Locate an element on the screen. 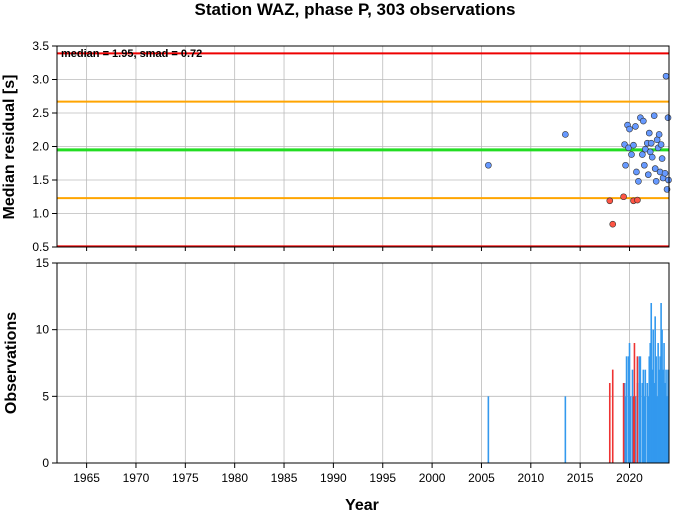 The width and height of the screenshot is (673, 511). bottom-y-tick-label: 0 is located at coordinates (45, 463).